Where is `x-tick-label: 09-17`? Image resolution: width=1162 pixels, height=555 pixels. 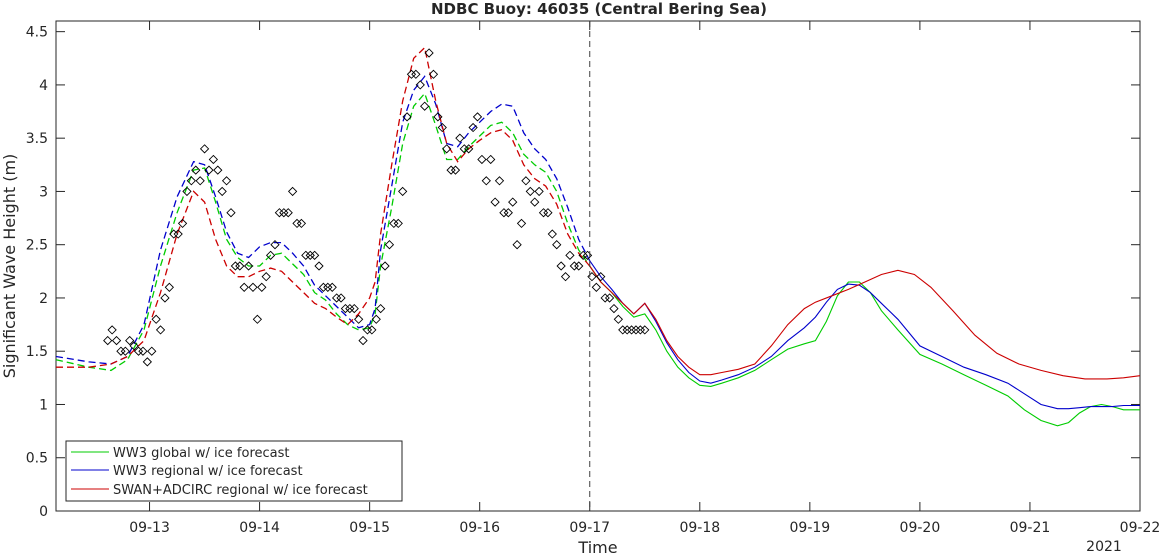
x-tick-label: 09-17 is located at coordinates (589, 528).